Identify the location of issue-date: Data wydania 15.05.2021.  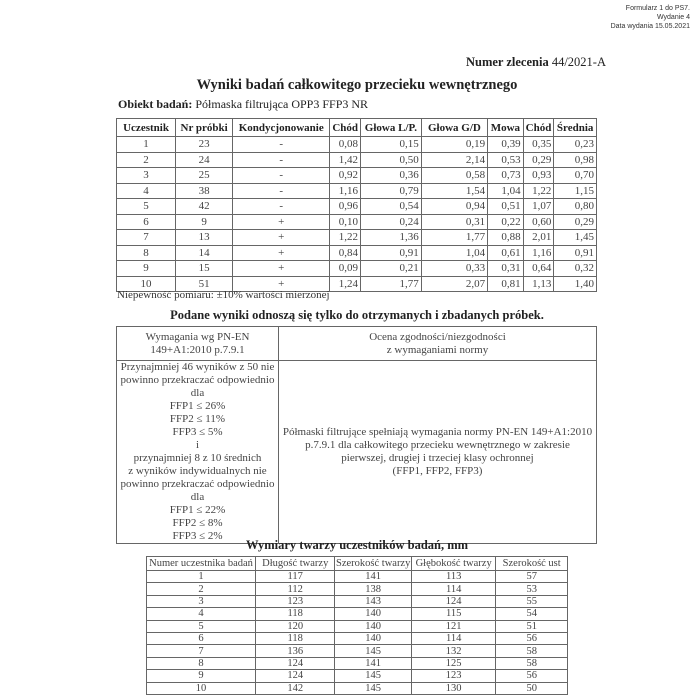
(650, 26).